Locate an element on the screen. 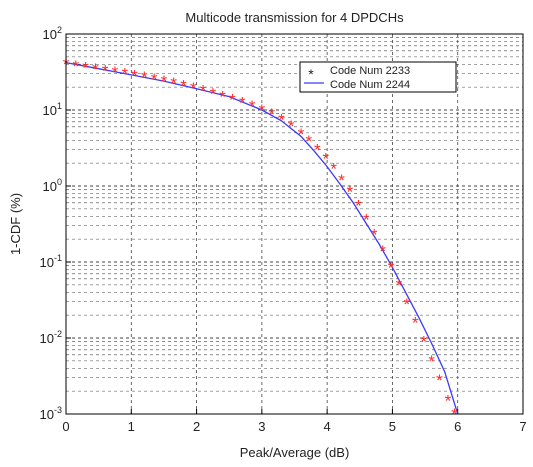  x-tick-label: 2 is located at coordinates (196, 426).